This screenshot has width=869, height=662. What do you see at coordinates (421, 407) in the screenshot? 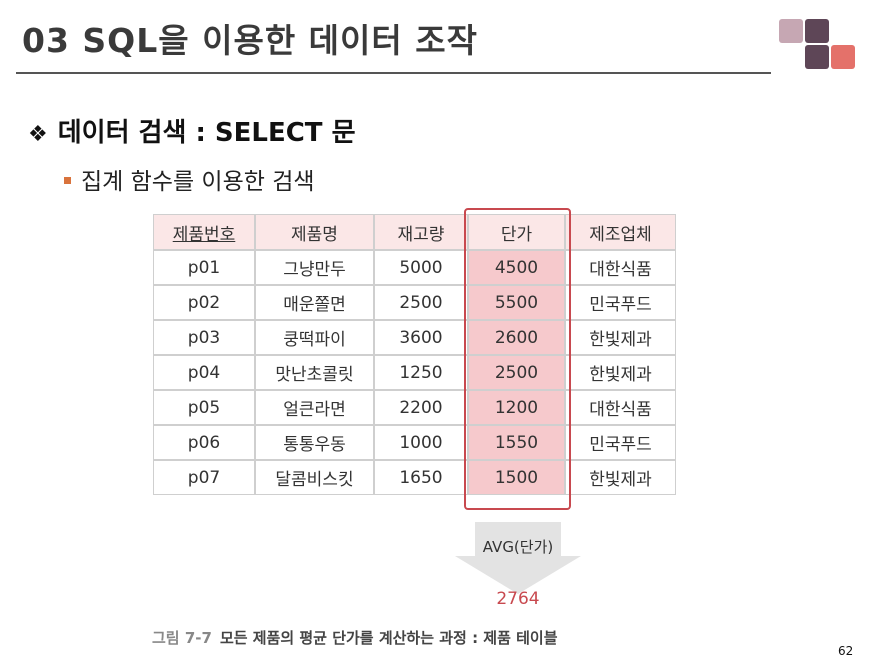
I see `table-cell: 2200` at bounding box center [421, 407].